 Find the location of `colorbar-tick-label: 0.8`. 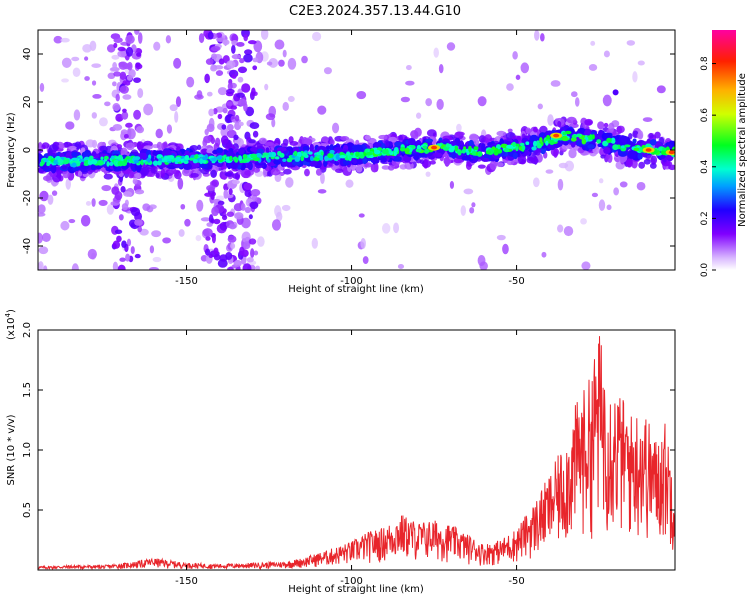

colorbar-tick-label: 0.8 is located at coordinates (705, 63).